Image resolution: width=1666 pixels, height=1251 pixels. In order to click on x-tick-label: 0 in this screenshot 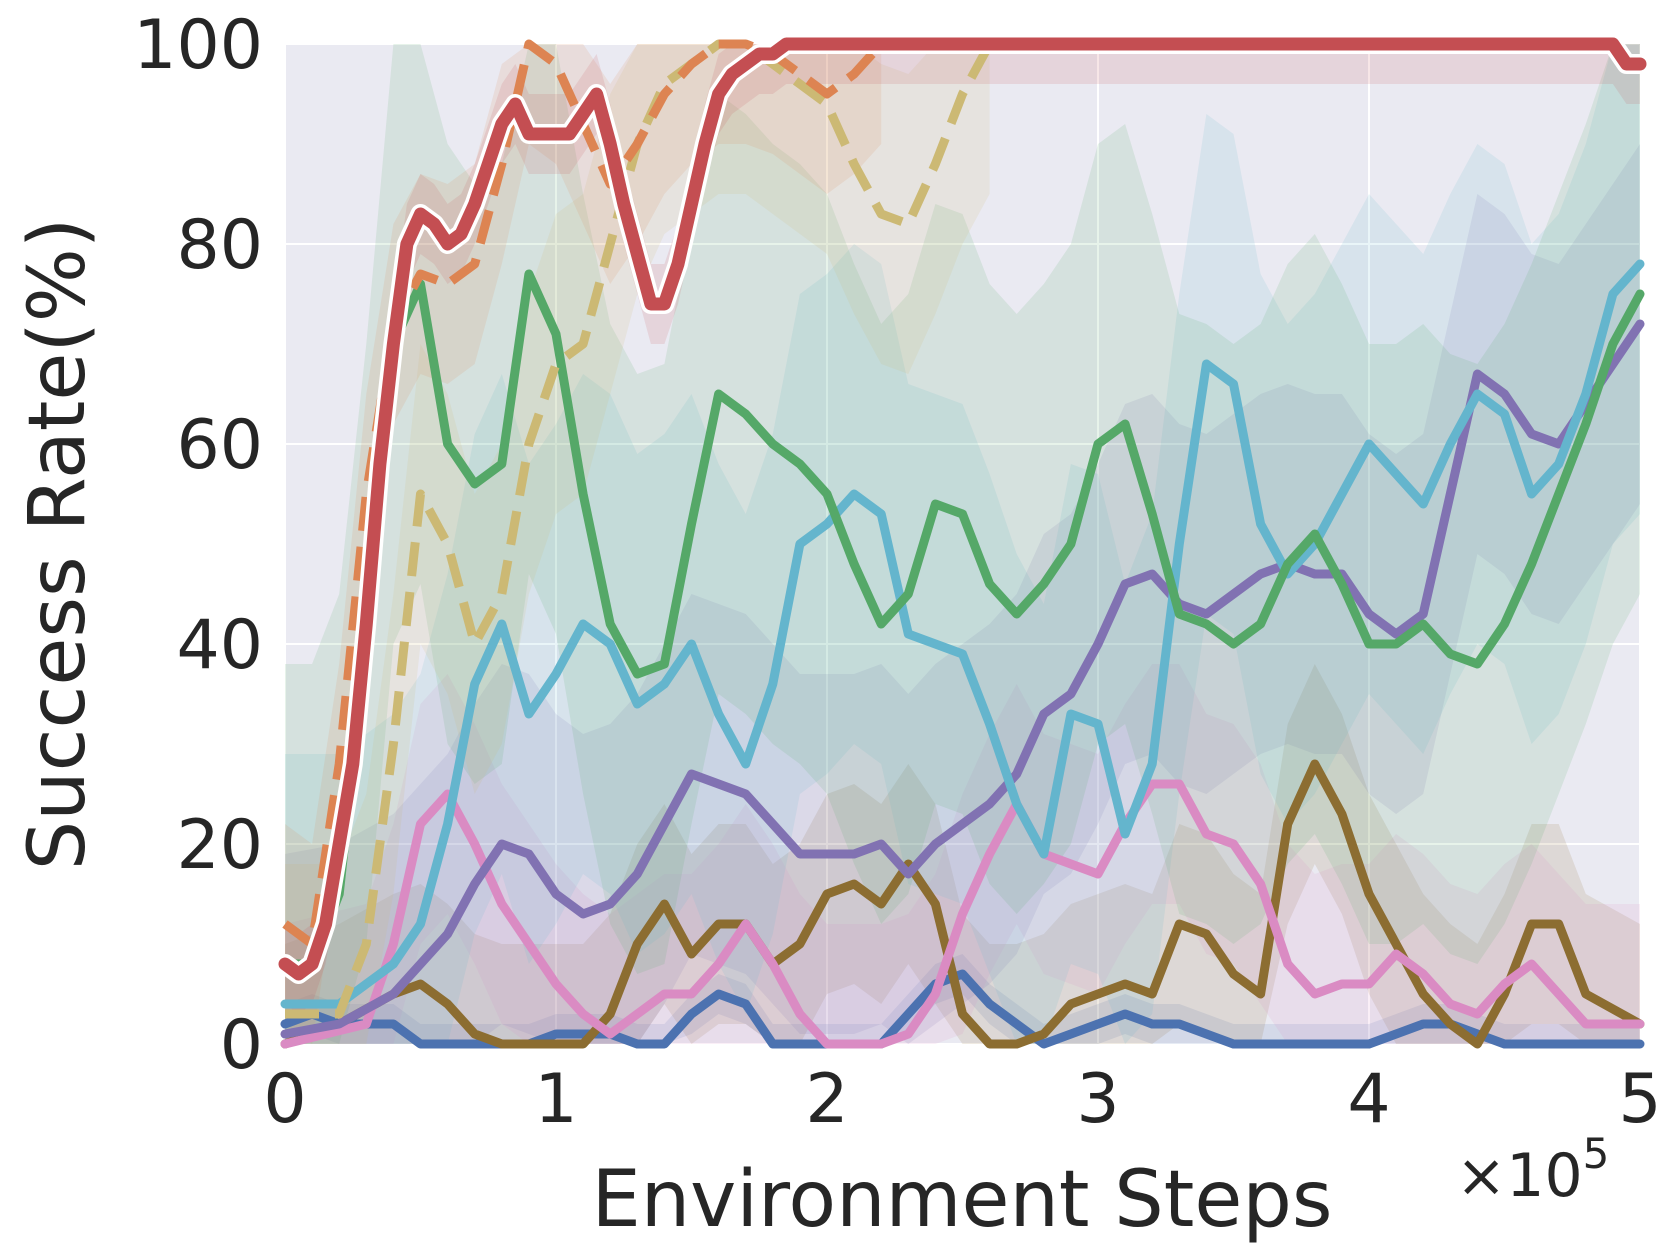, I will do `click(284, 1099)`.